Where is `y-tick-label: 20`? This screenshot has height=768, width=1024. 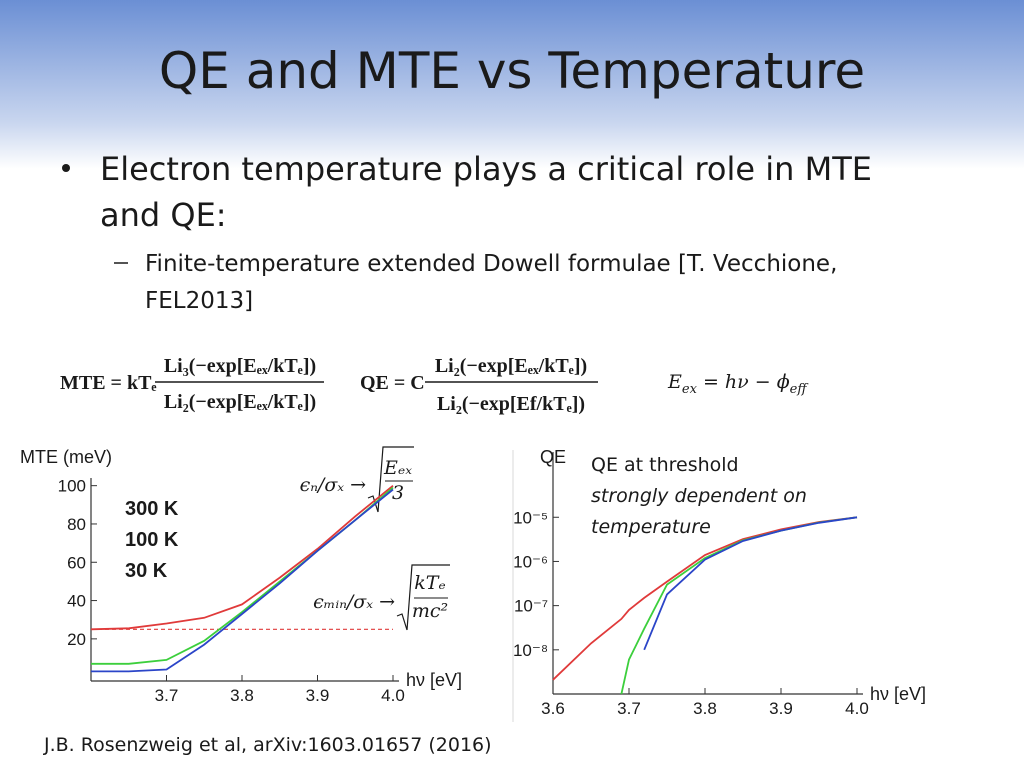
y-tick-label: 20 is located at coordinates (76, 639).